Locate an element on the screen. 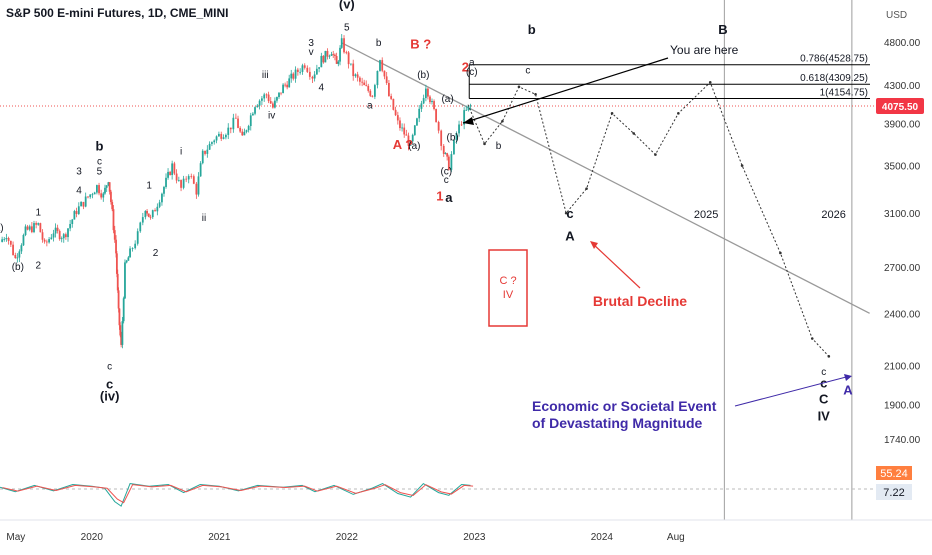 The height and width of the screenshot is (555, 932). y-tick-label: 3100.00 is located at coordinates (902, 214).